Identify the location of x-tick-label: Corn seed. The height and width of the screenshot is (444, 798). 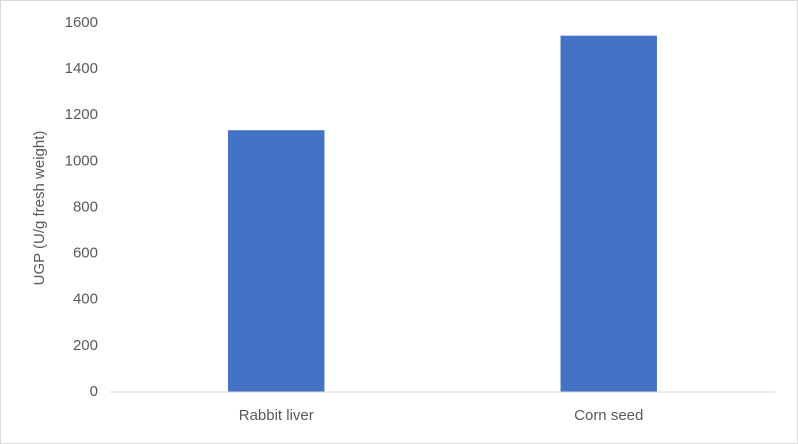
(608, 415).